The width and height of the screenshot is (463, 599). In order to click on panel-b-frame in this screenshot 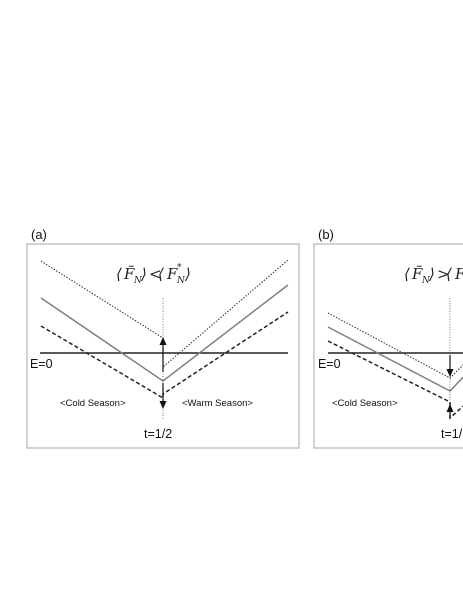, I will do `click(388, 346)`.